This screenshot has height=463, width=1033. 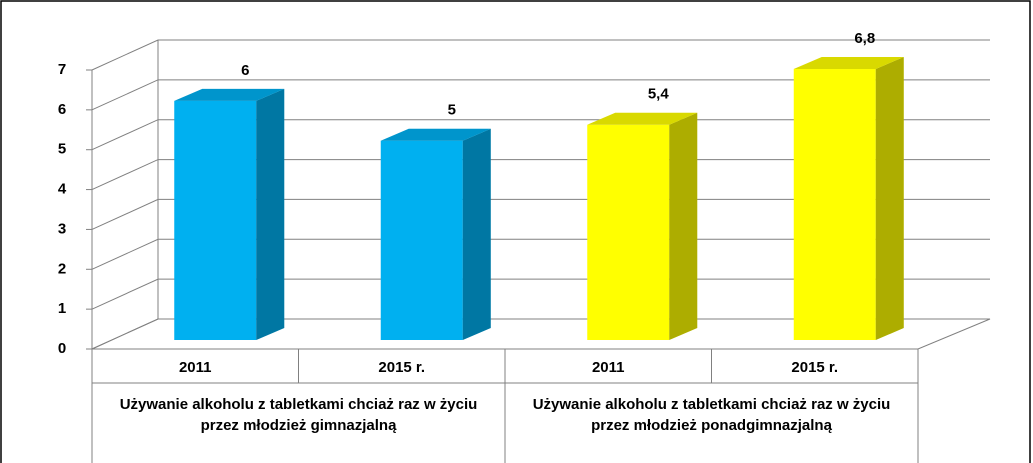 What do you see at coordinates (864, 38) in the screenshot?
I see `value-label: 6,8` at bounding box center [864, 38].